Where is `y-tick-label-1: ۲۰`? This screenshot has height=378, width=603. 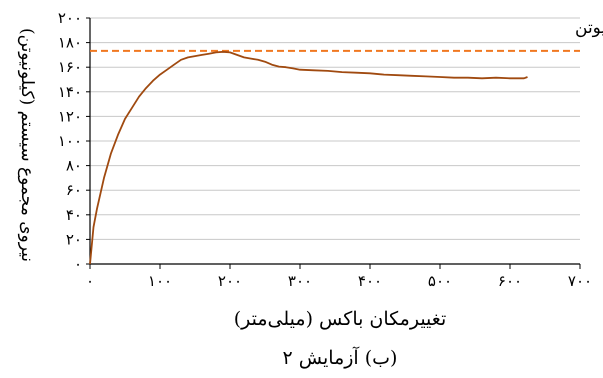 y-tick-label-1: ۲۰ is located at coordinates (74, 239).